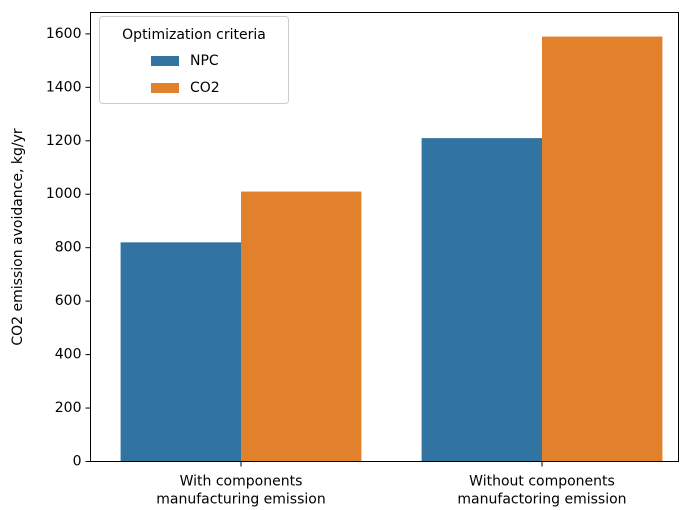  I want to click on y-tick-label: 600, so click(68, 301).